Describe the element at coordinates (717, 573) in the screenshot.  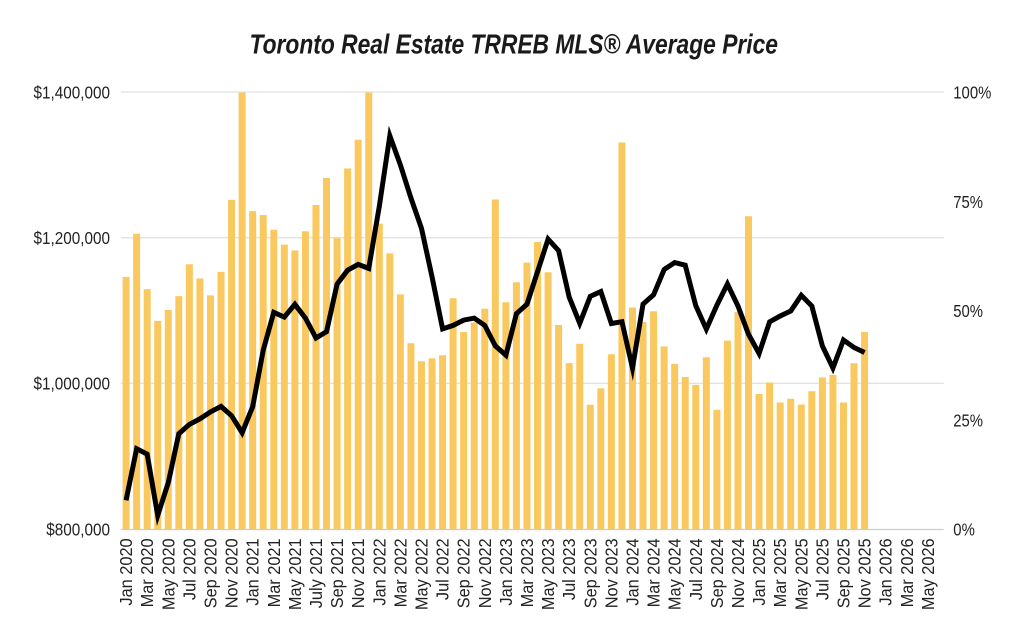
I see `svg-text: Sep 2024` at that location.